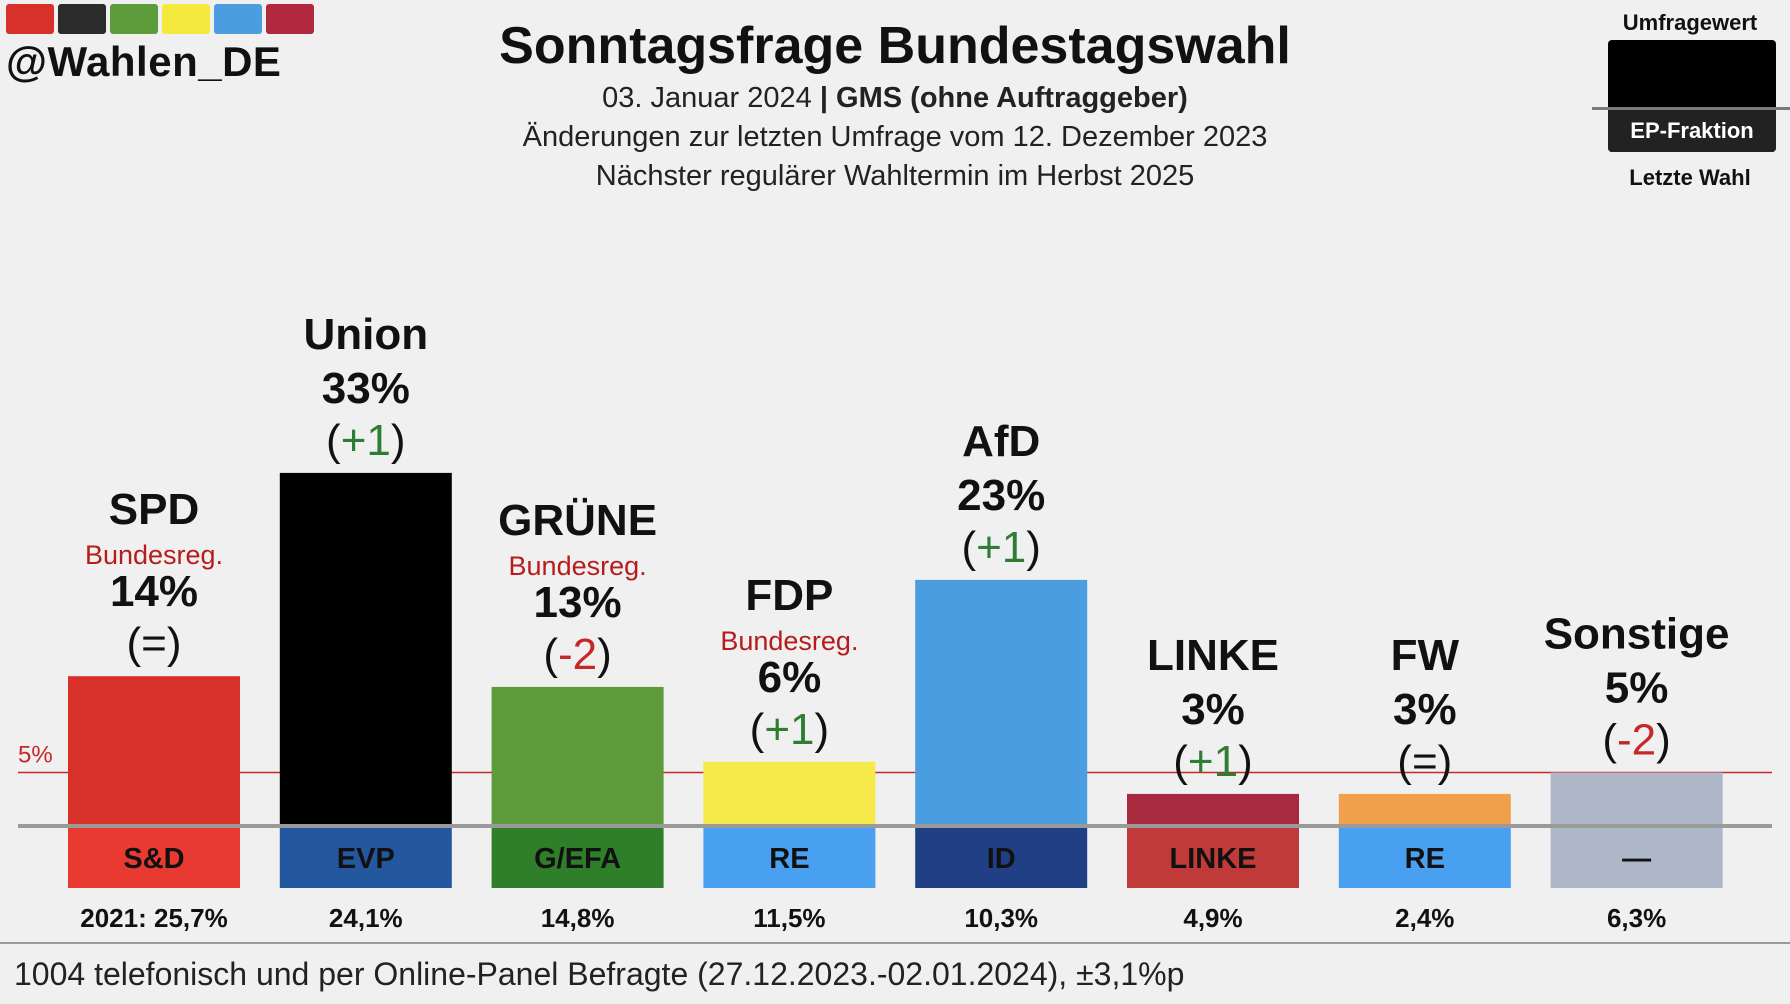  What do you see at coordinates (1637, 634) in the screenshot?
I see `party-name-label: Sonstige` at bounding box center [1637, 634].